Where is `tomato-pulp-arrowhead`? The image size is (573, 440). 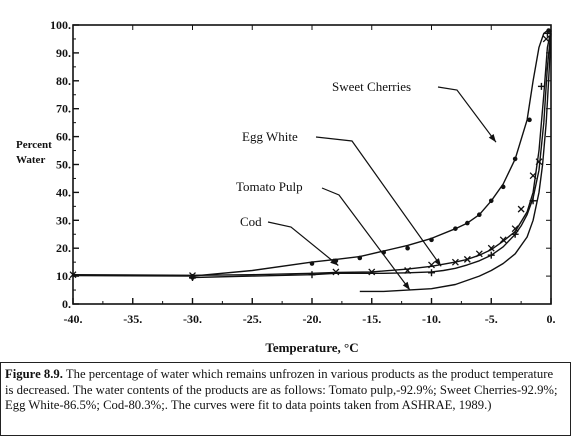 tomato-pulp-arrowhead is located at coordinates (406, 286).